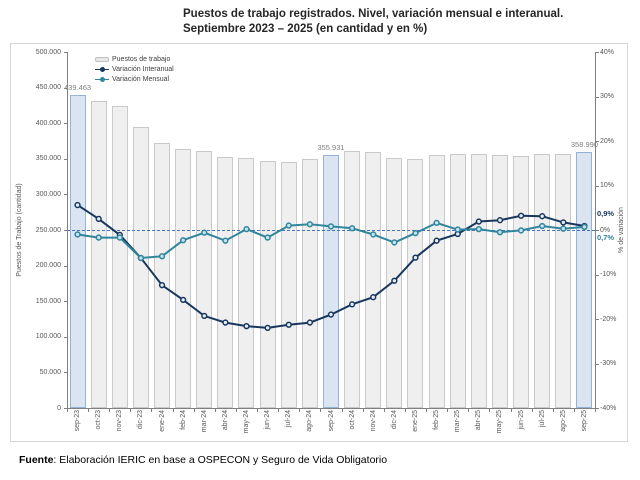 The image size is (640, 480). I want to click on x-label-may-25: may-25, so click(500, 422).